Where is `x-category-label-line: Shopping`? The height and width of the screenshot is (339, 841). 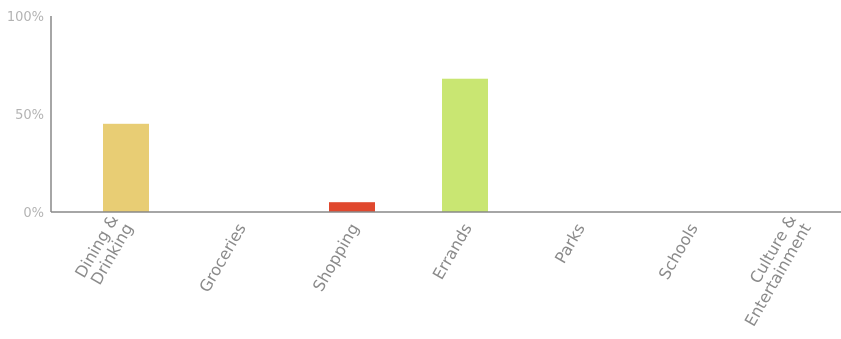
x-category-label-line: Shopping is located at coordinates (336, 257).